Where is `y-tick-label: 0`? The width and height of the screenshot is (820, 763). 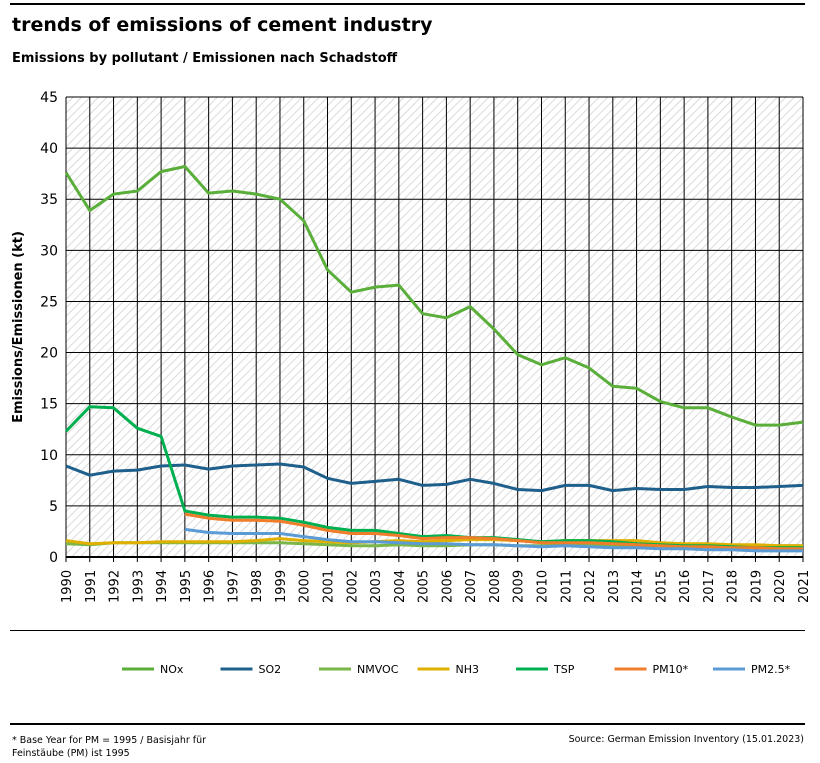
y-tick-label: 0 is located at coordinates (53, 558).